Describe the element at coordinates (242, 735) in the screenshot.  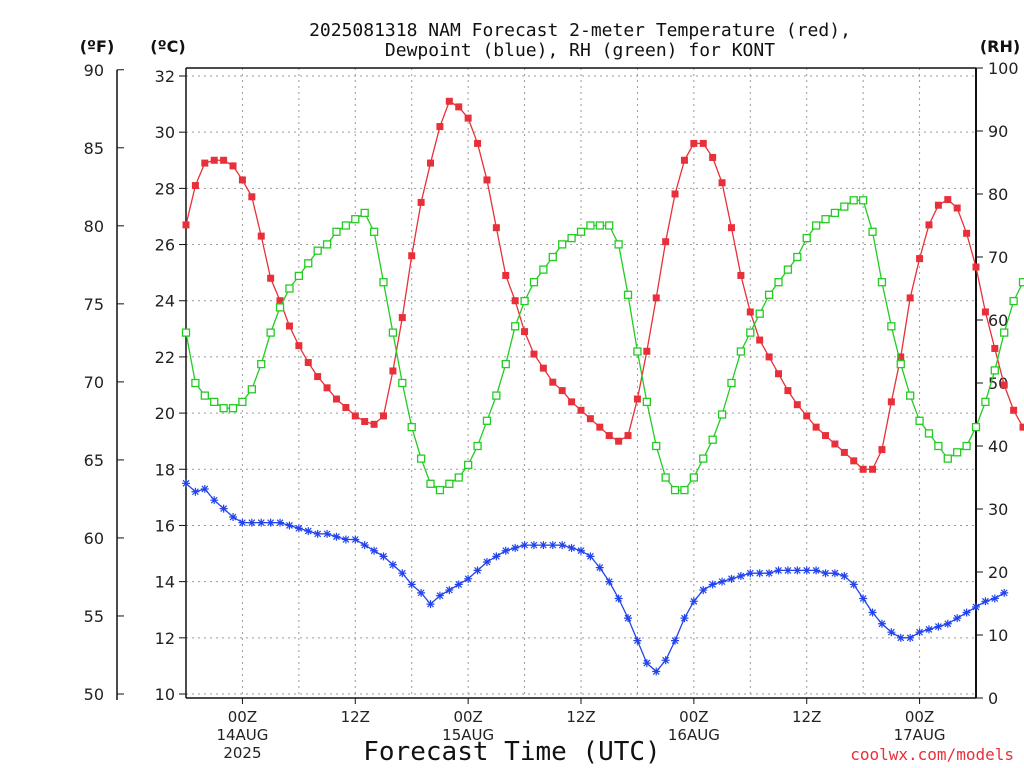
I see `x-tick-label: 14AUG` at that location.